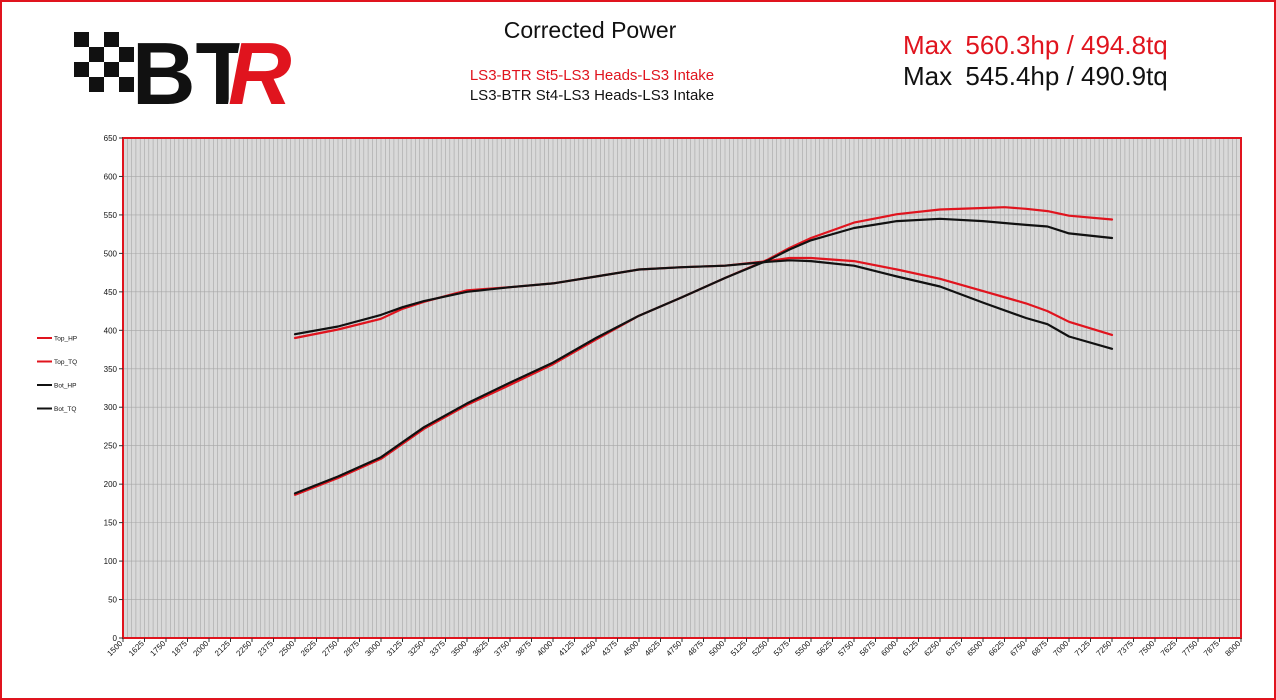  Describe the element at coordinates (888, 648) in the screenshot. I see `x-tick-label: 6000` at that location.